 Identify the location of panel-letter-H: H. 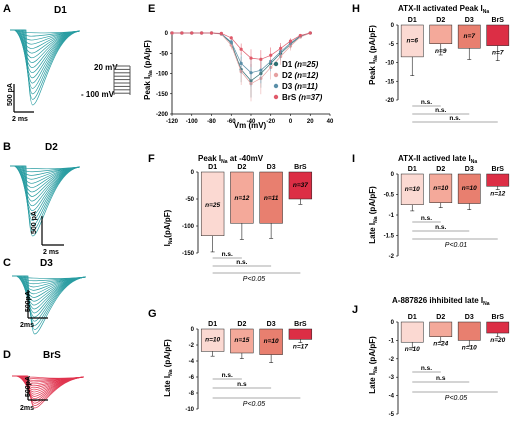
(356, 9).